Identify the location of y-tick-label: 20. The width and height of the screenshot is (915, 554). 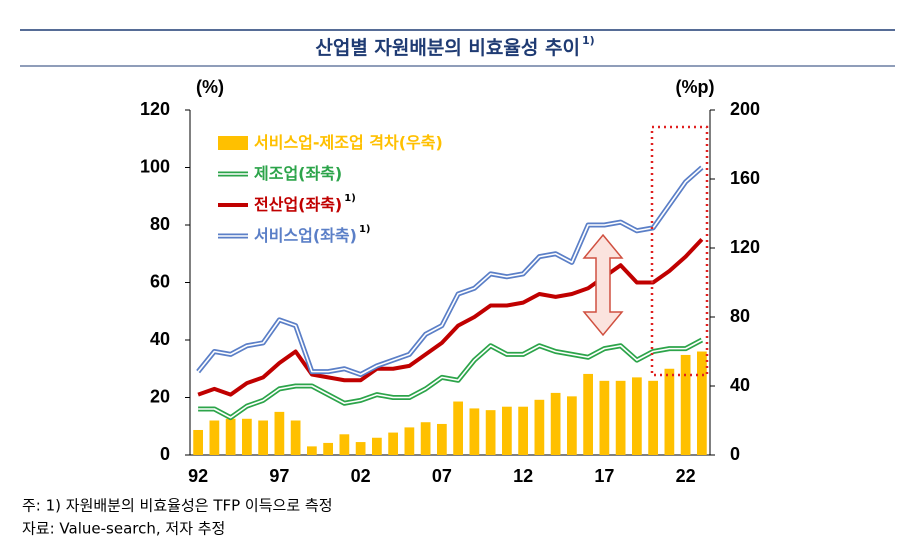
(160, 396).